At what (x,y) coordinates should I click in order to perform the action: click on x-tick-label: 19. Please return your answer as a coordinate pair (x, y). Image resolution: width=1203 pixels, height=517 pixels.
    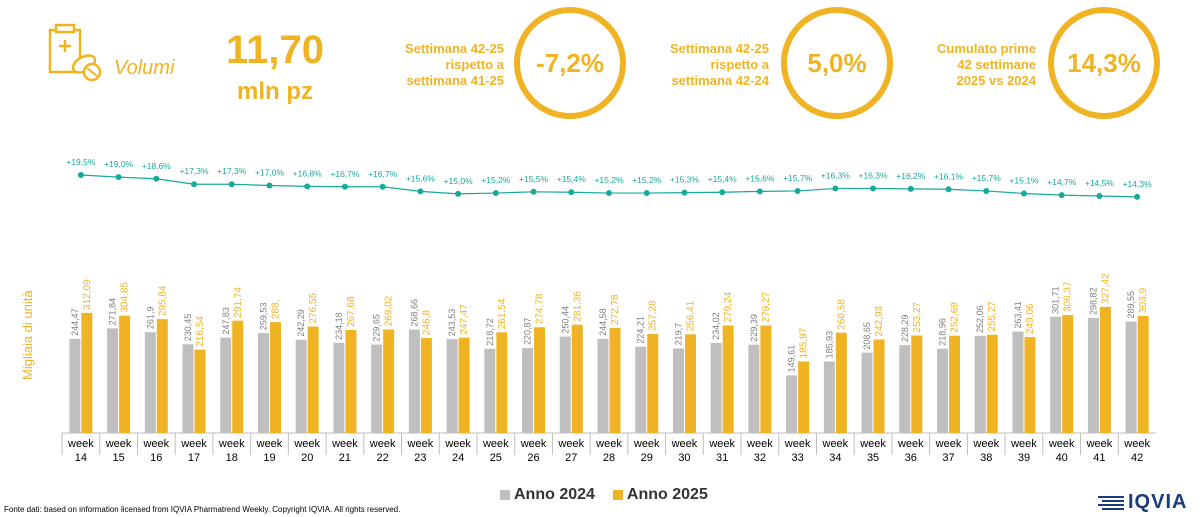
    Looking at the image, I should click on (269, 458).